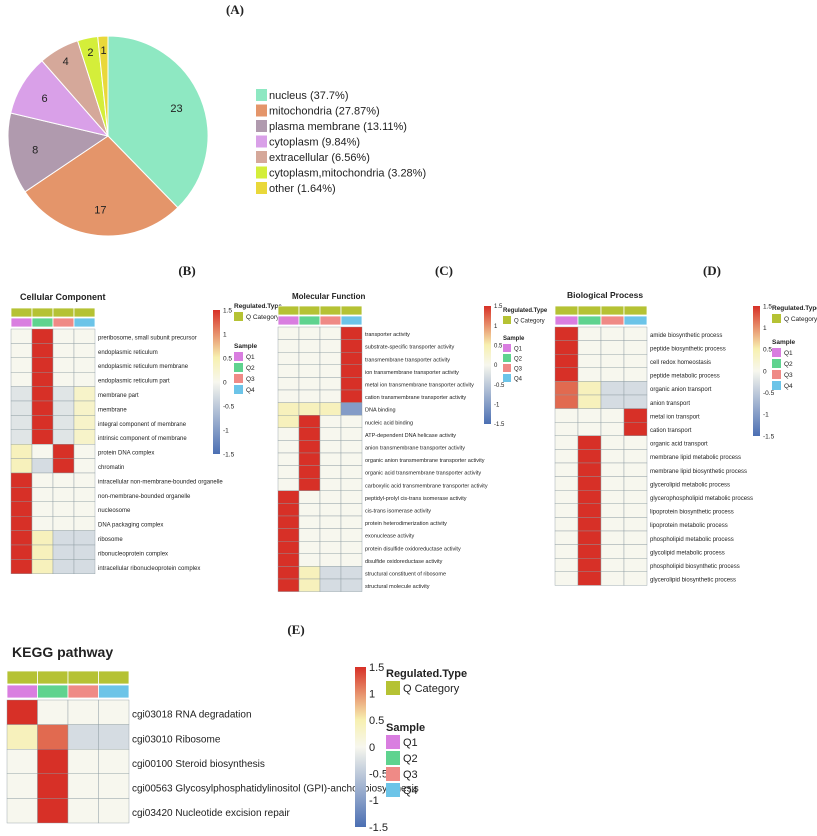 This screenshot has height=836, width=817. I want to click on pie-slice-value: 2, so click(90, 53).